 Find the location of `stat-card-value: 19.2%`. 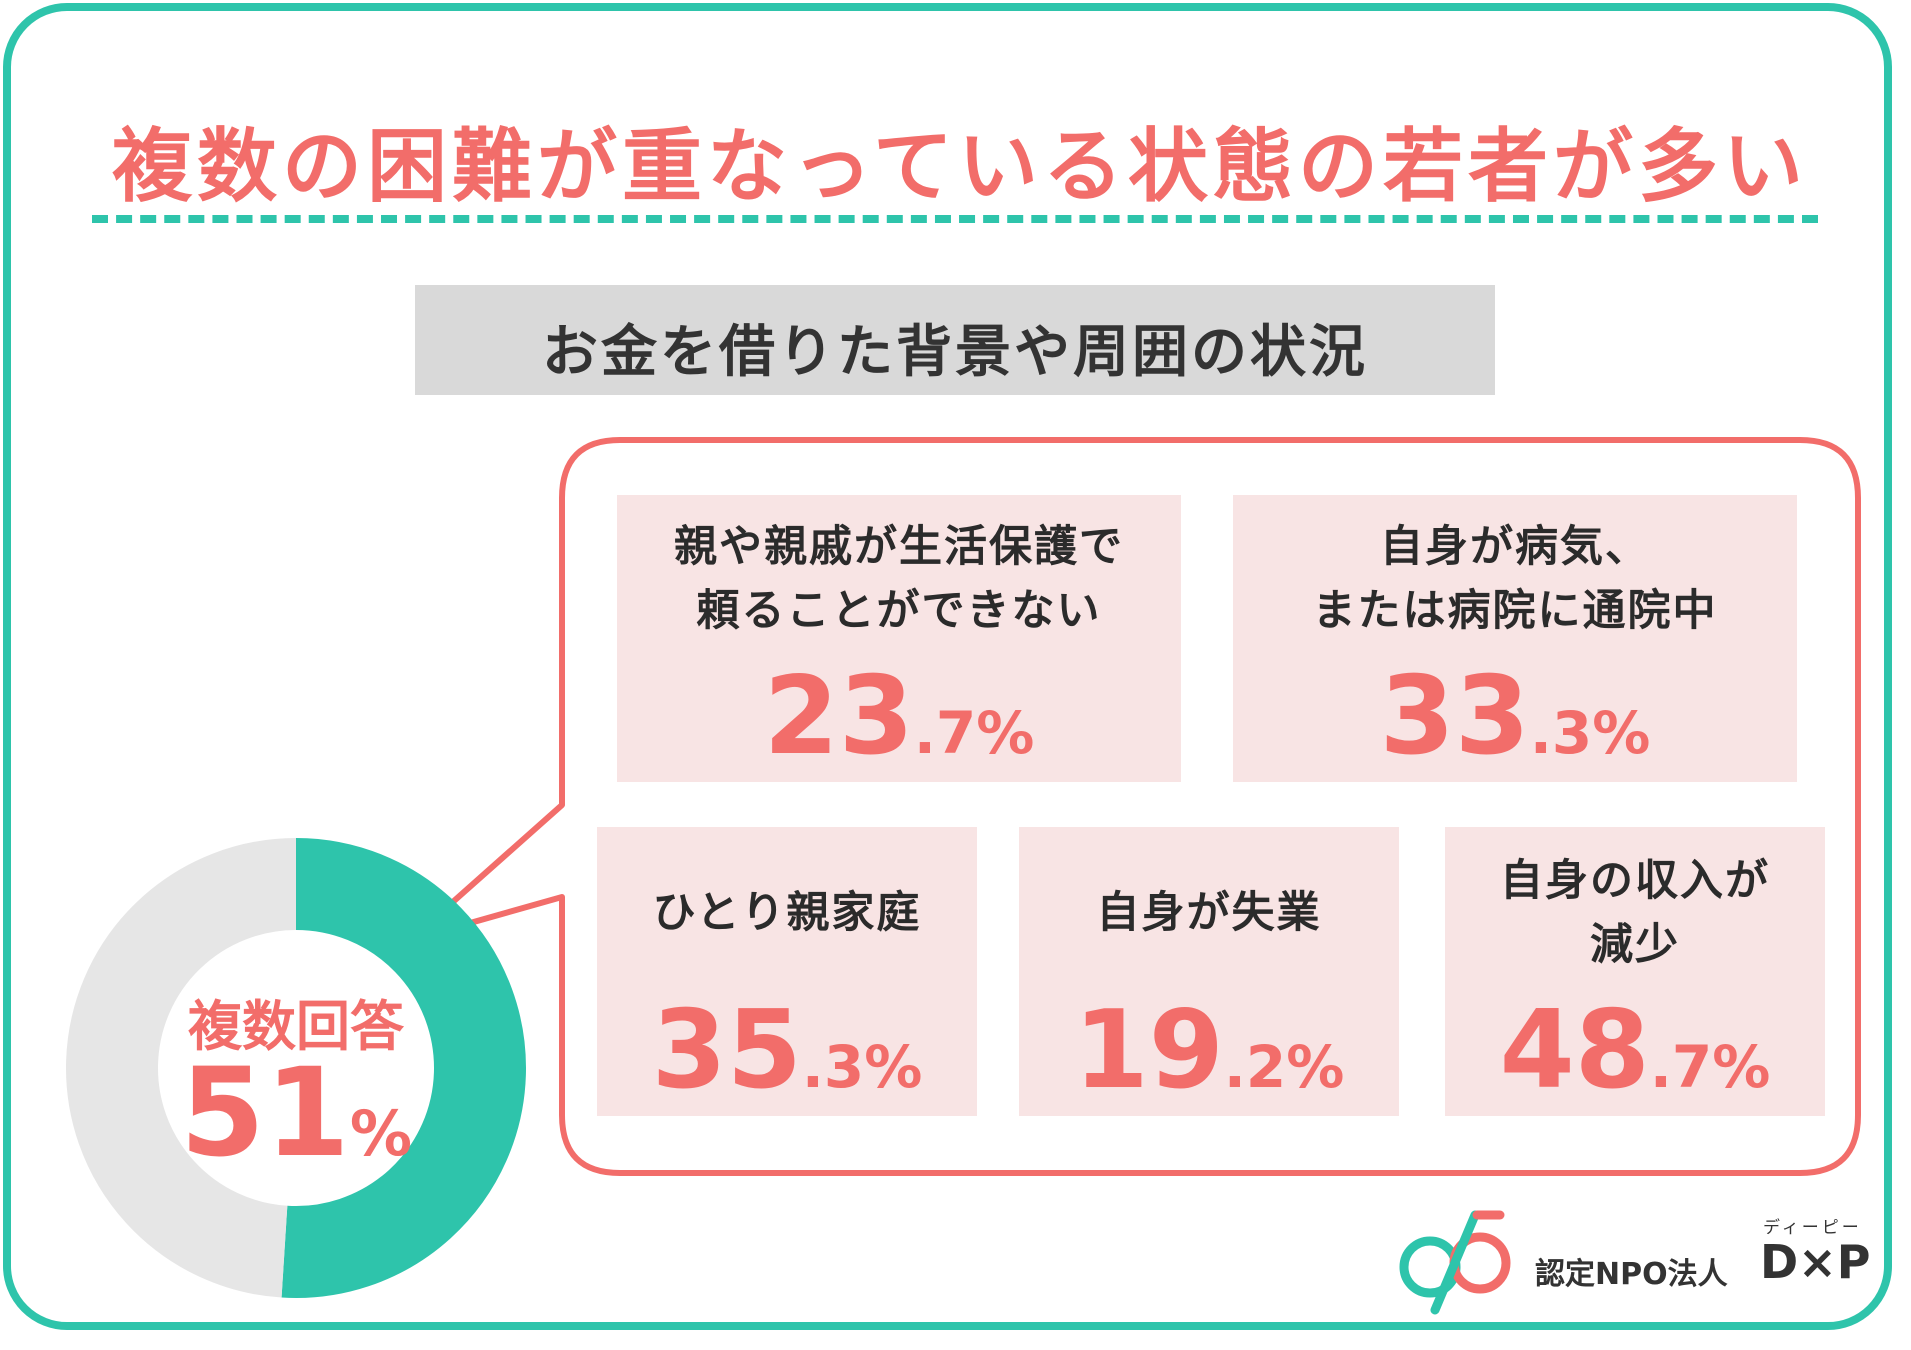

stat-card-value: 19.2% is located at coordinates (1209, 1051).